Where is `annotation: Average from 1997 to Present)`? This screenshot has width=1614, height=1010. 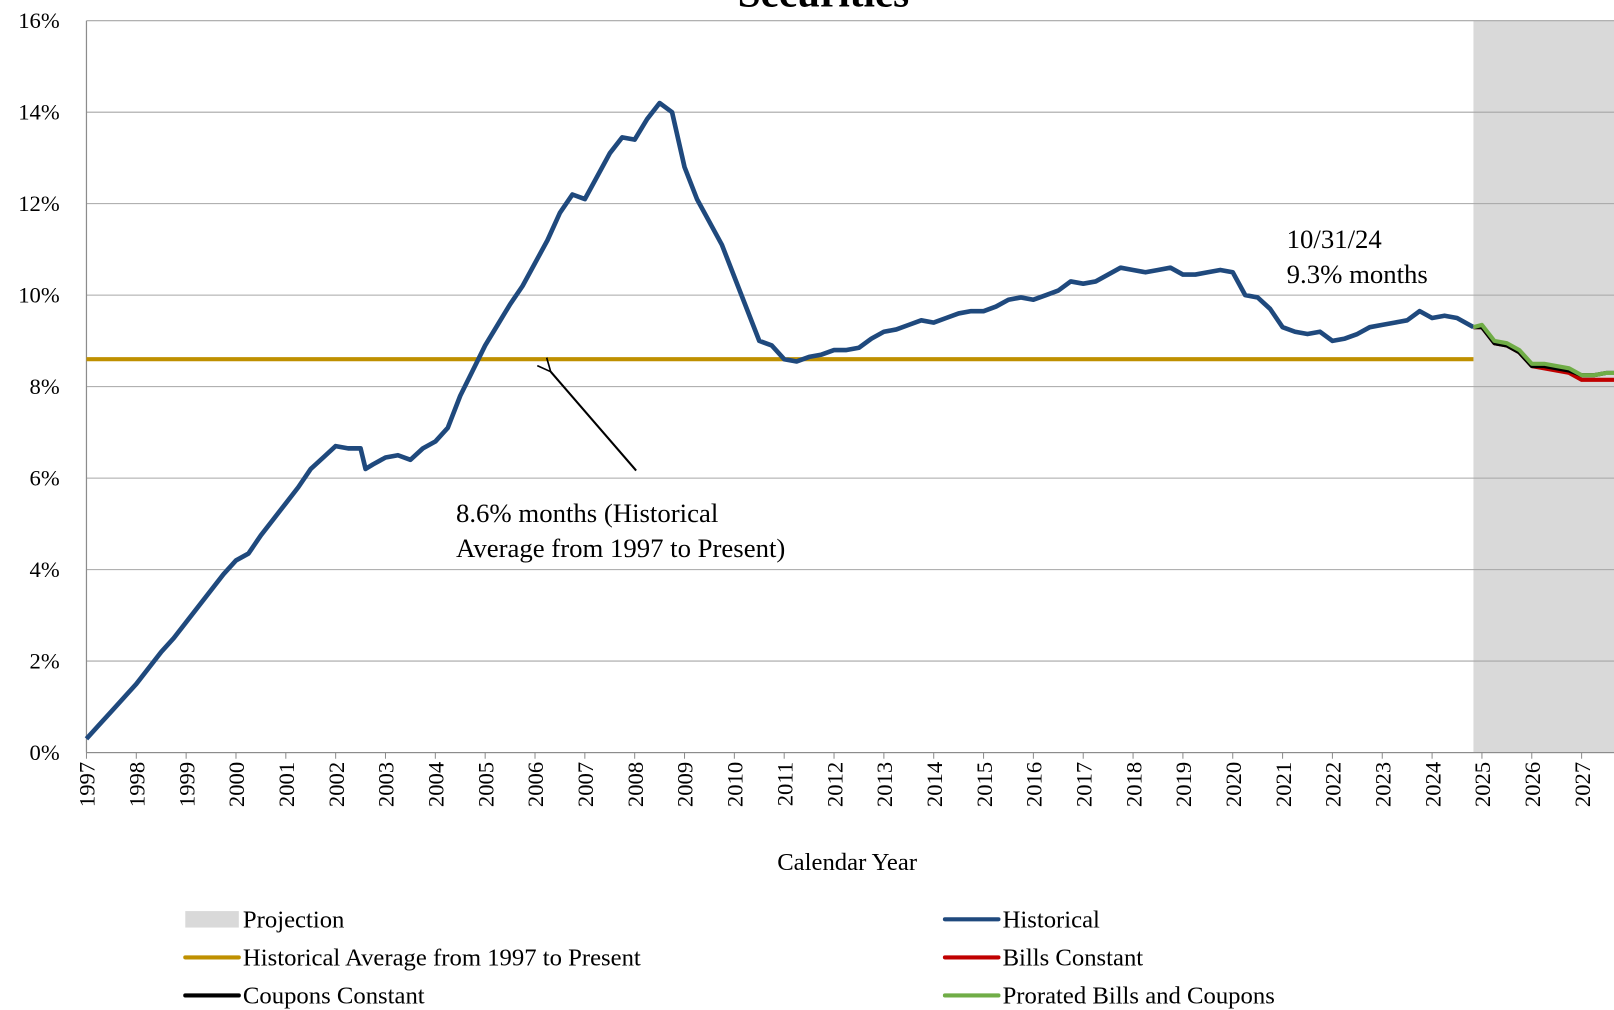
annotation: Average from 1997 to Present) is located at coordinates (620, 548).